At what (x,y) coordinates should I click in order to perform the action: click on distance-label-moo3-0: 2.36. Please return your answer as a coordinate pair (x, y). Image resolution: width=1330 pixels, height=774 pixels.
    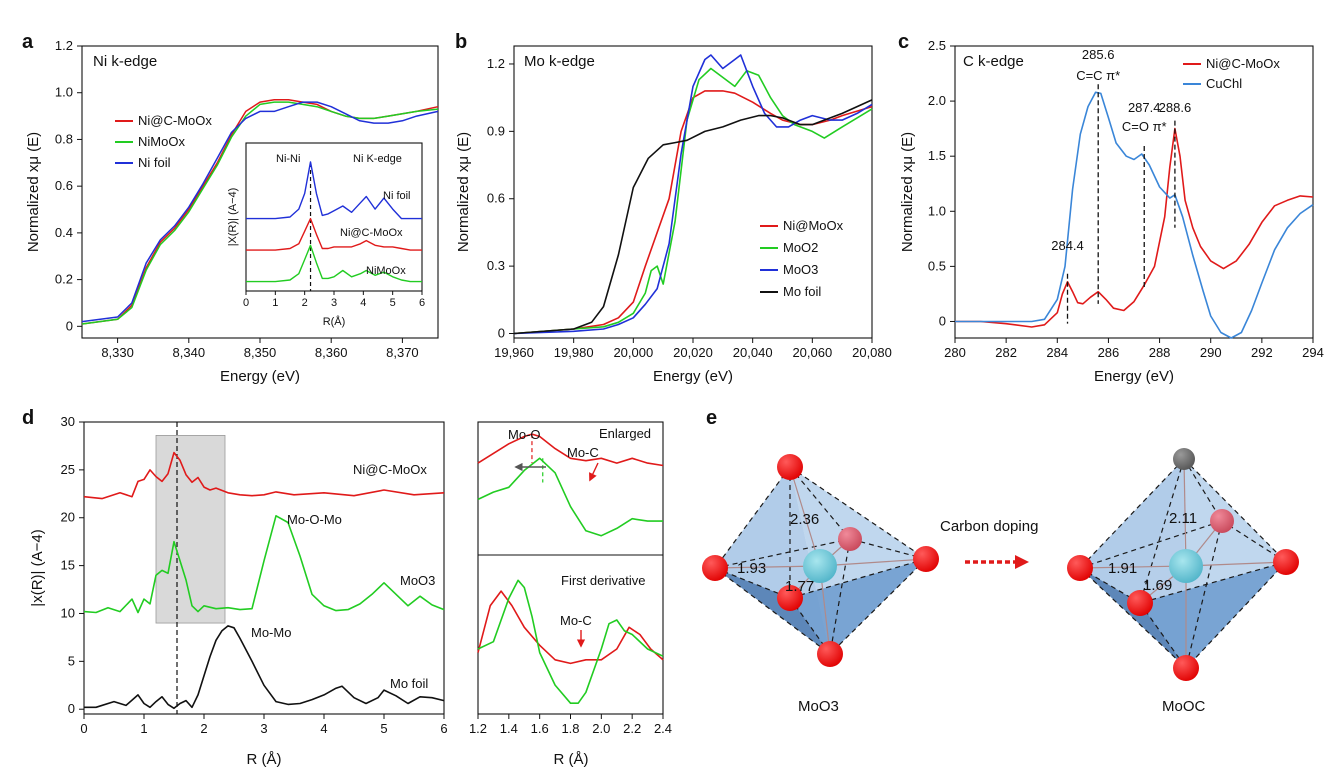
    Looking at the image, I should click on (804, 519).